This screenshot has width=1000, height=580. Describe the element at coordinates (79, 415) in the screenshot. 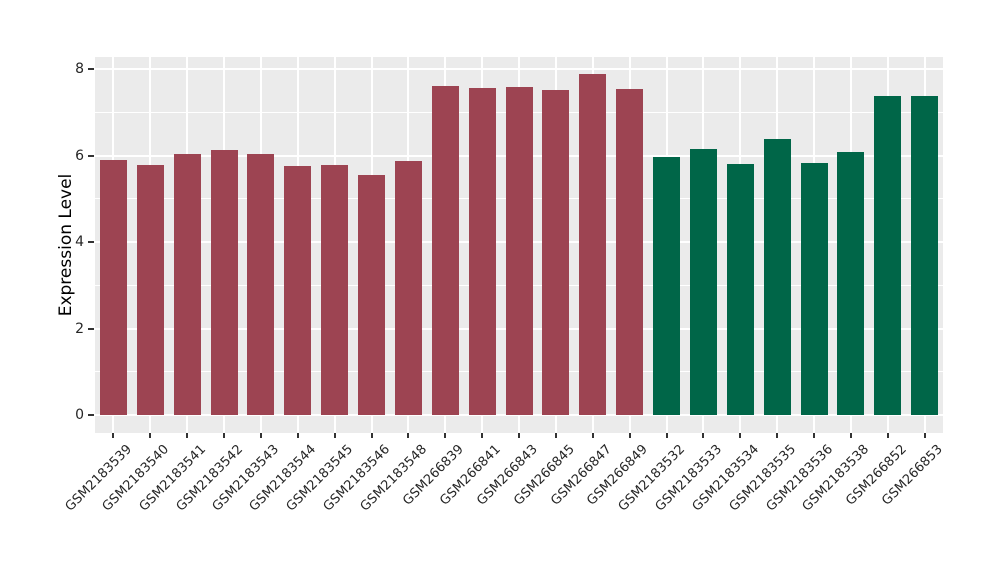

I see `y-tick-label: 0` at that location.